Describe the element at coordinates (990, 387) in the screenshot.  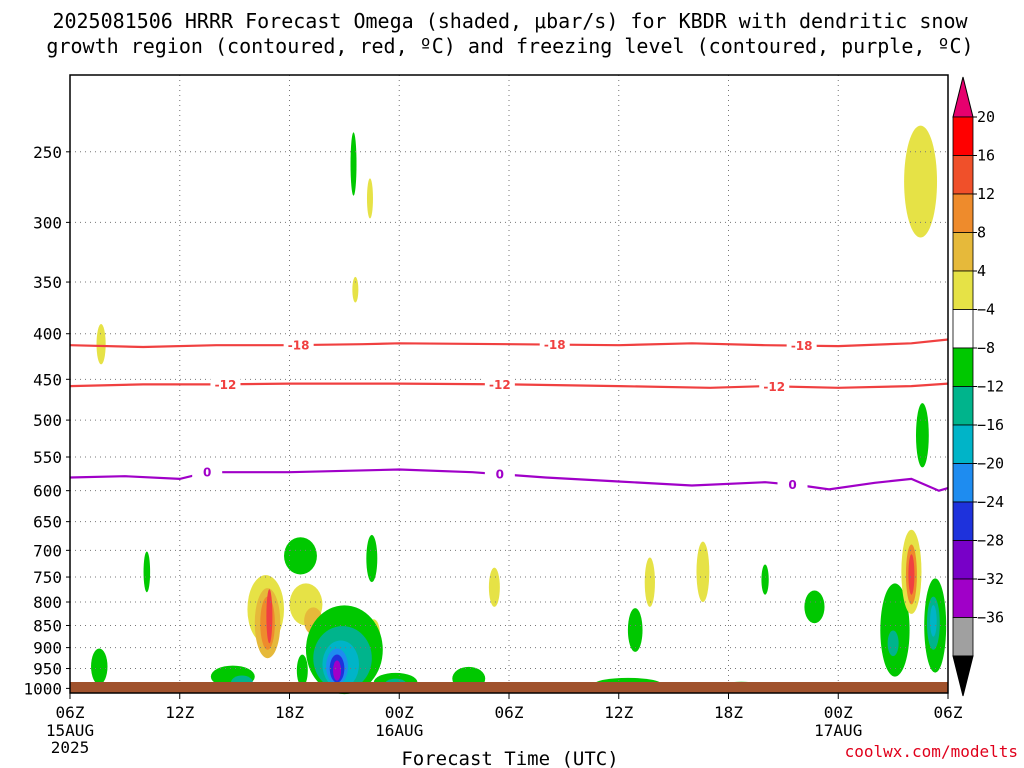
I see `colorbar-label: −12` at that location.